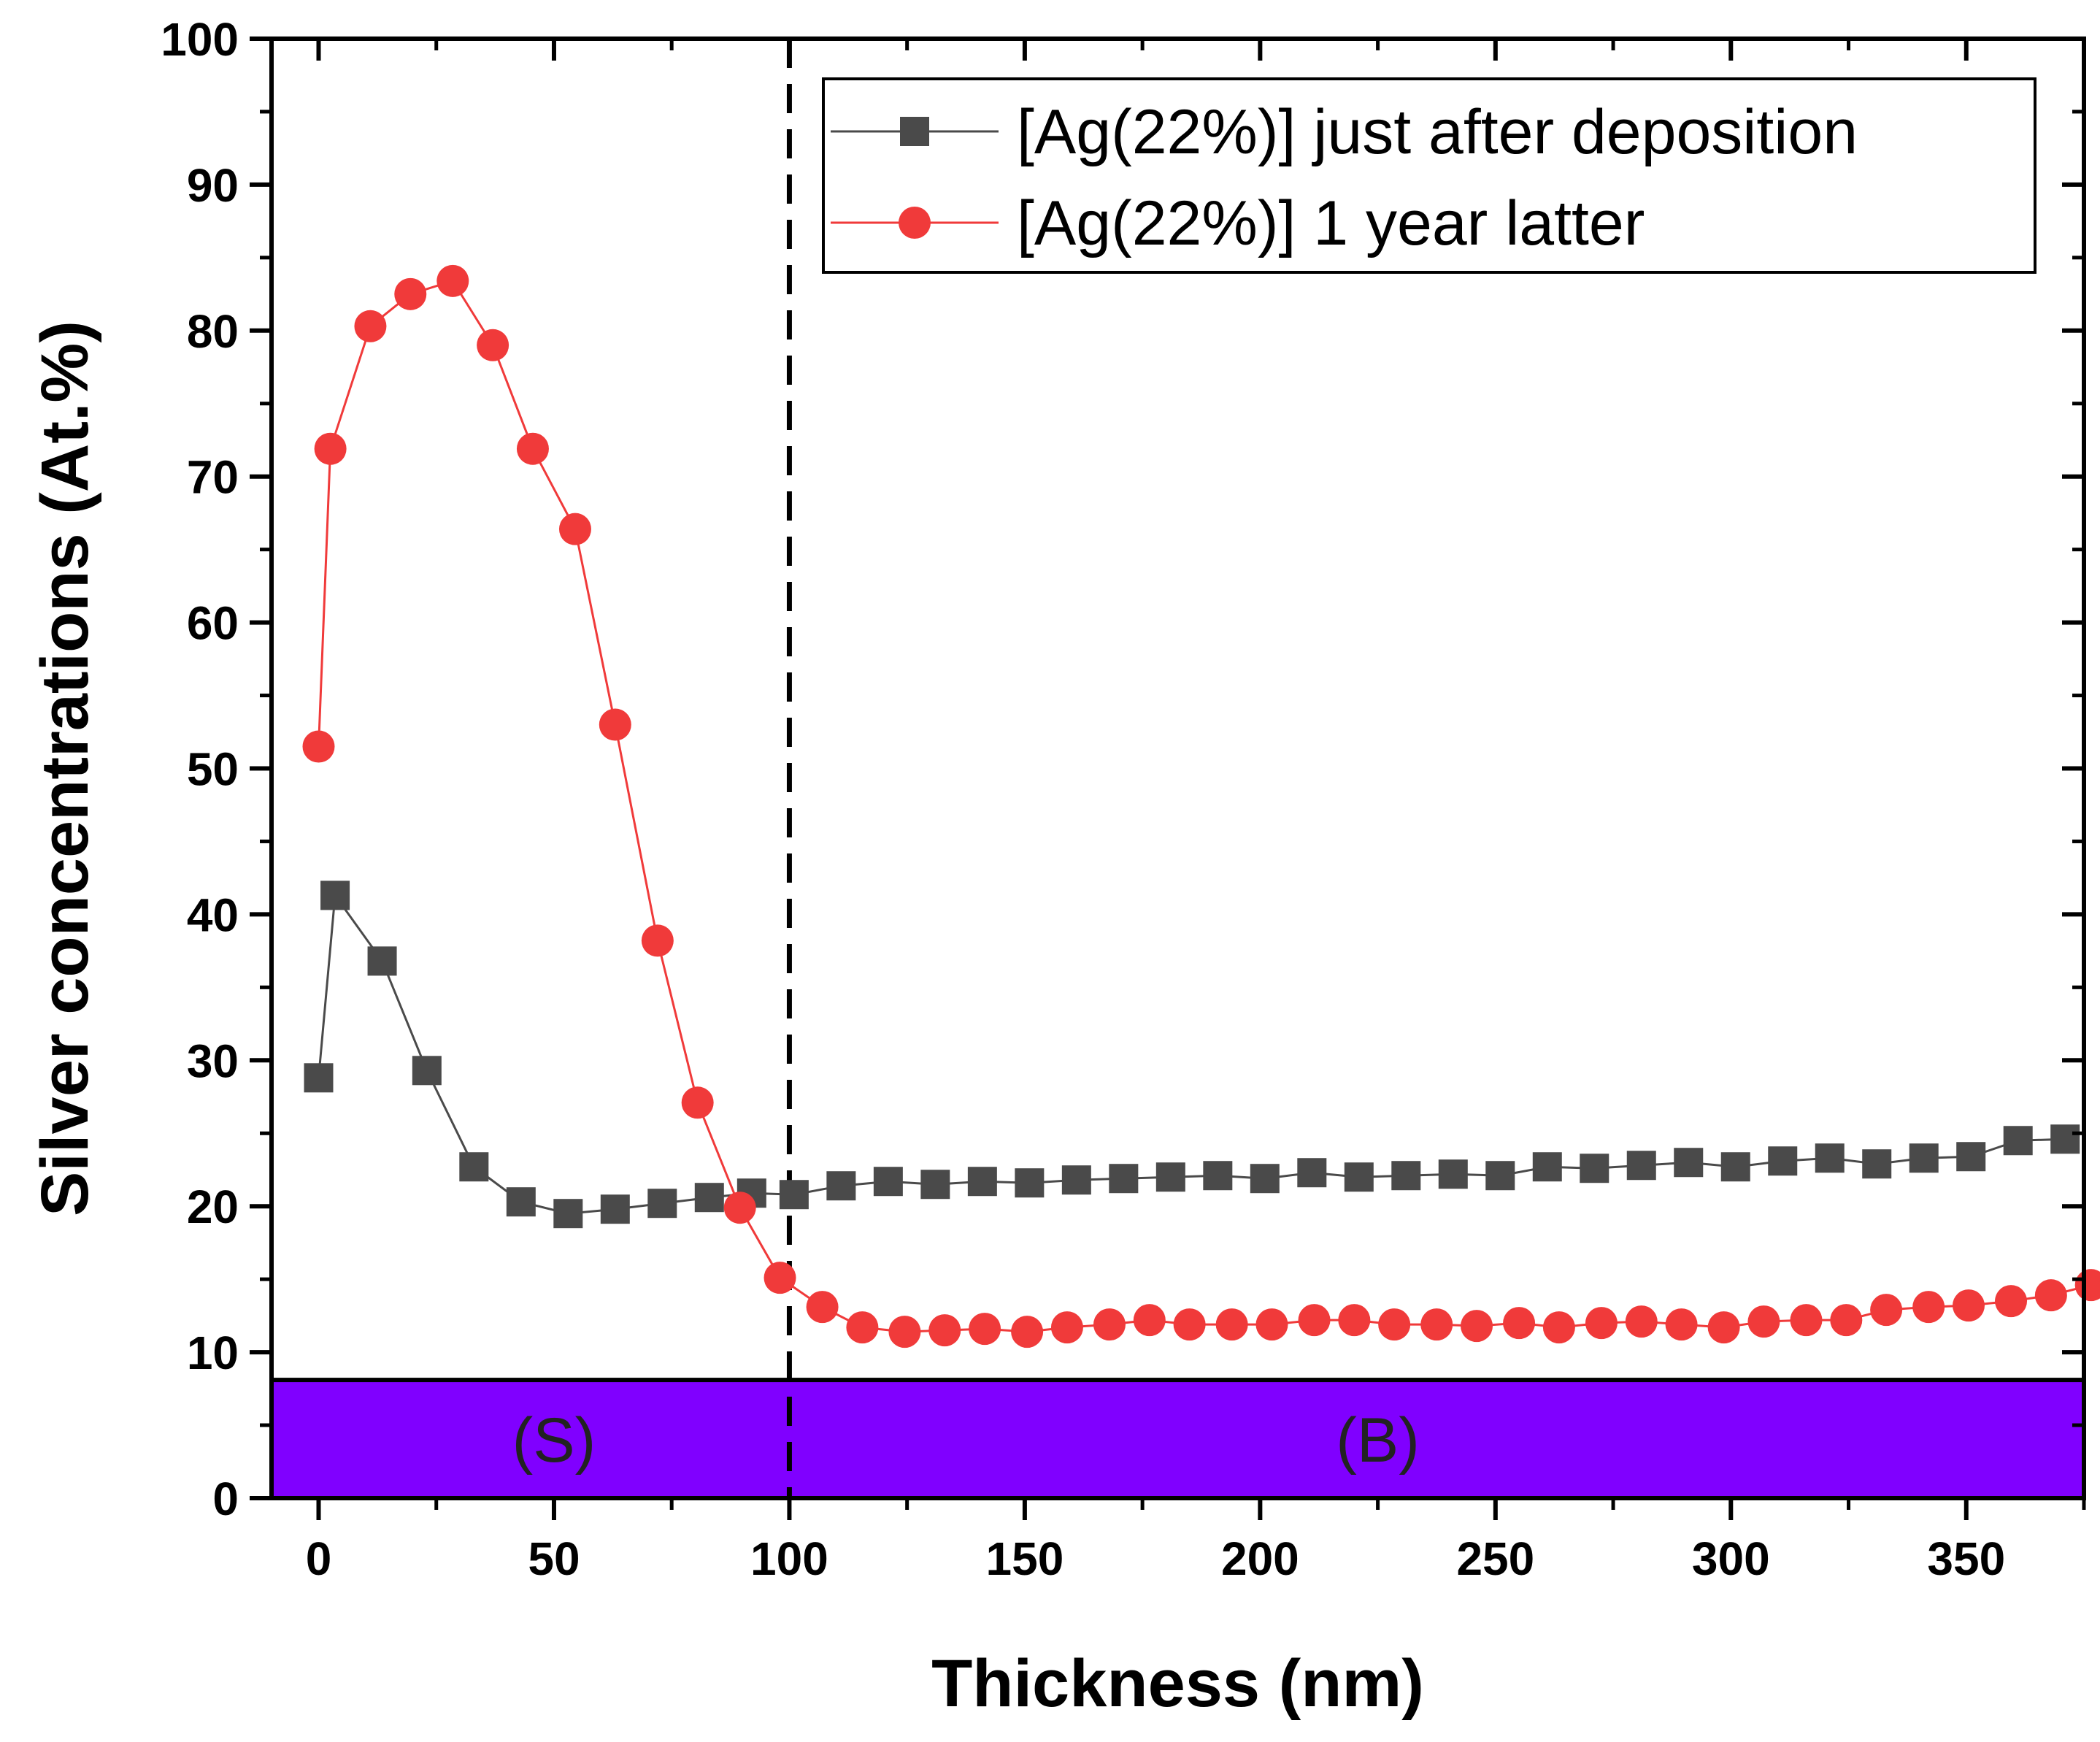 The width and height of the screenshot is (2100, 1742). I want to click on x-tick-label: 250, so click(1495, 1558).